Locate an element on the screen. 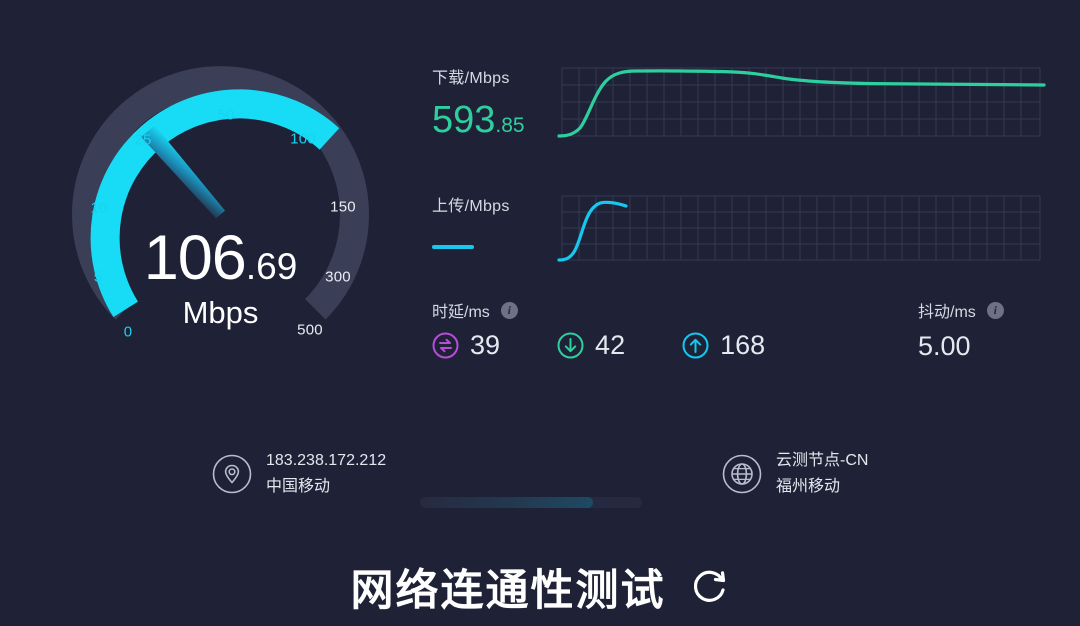 The height and width of the screenshot is (626, 1080). server-info: 云测节点-CN 福州移动 is located at coordinates (795, 473).